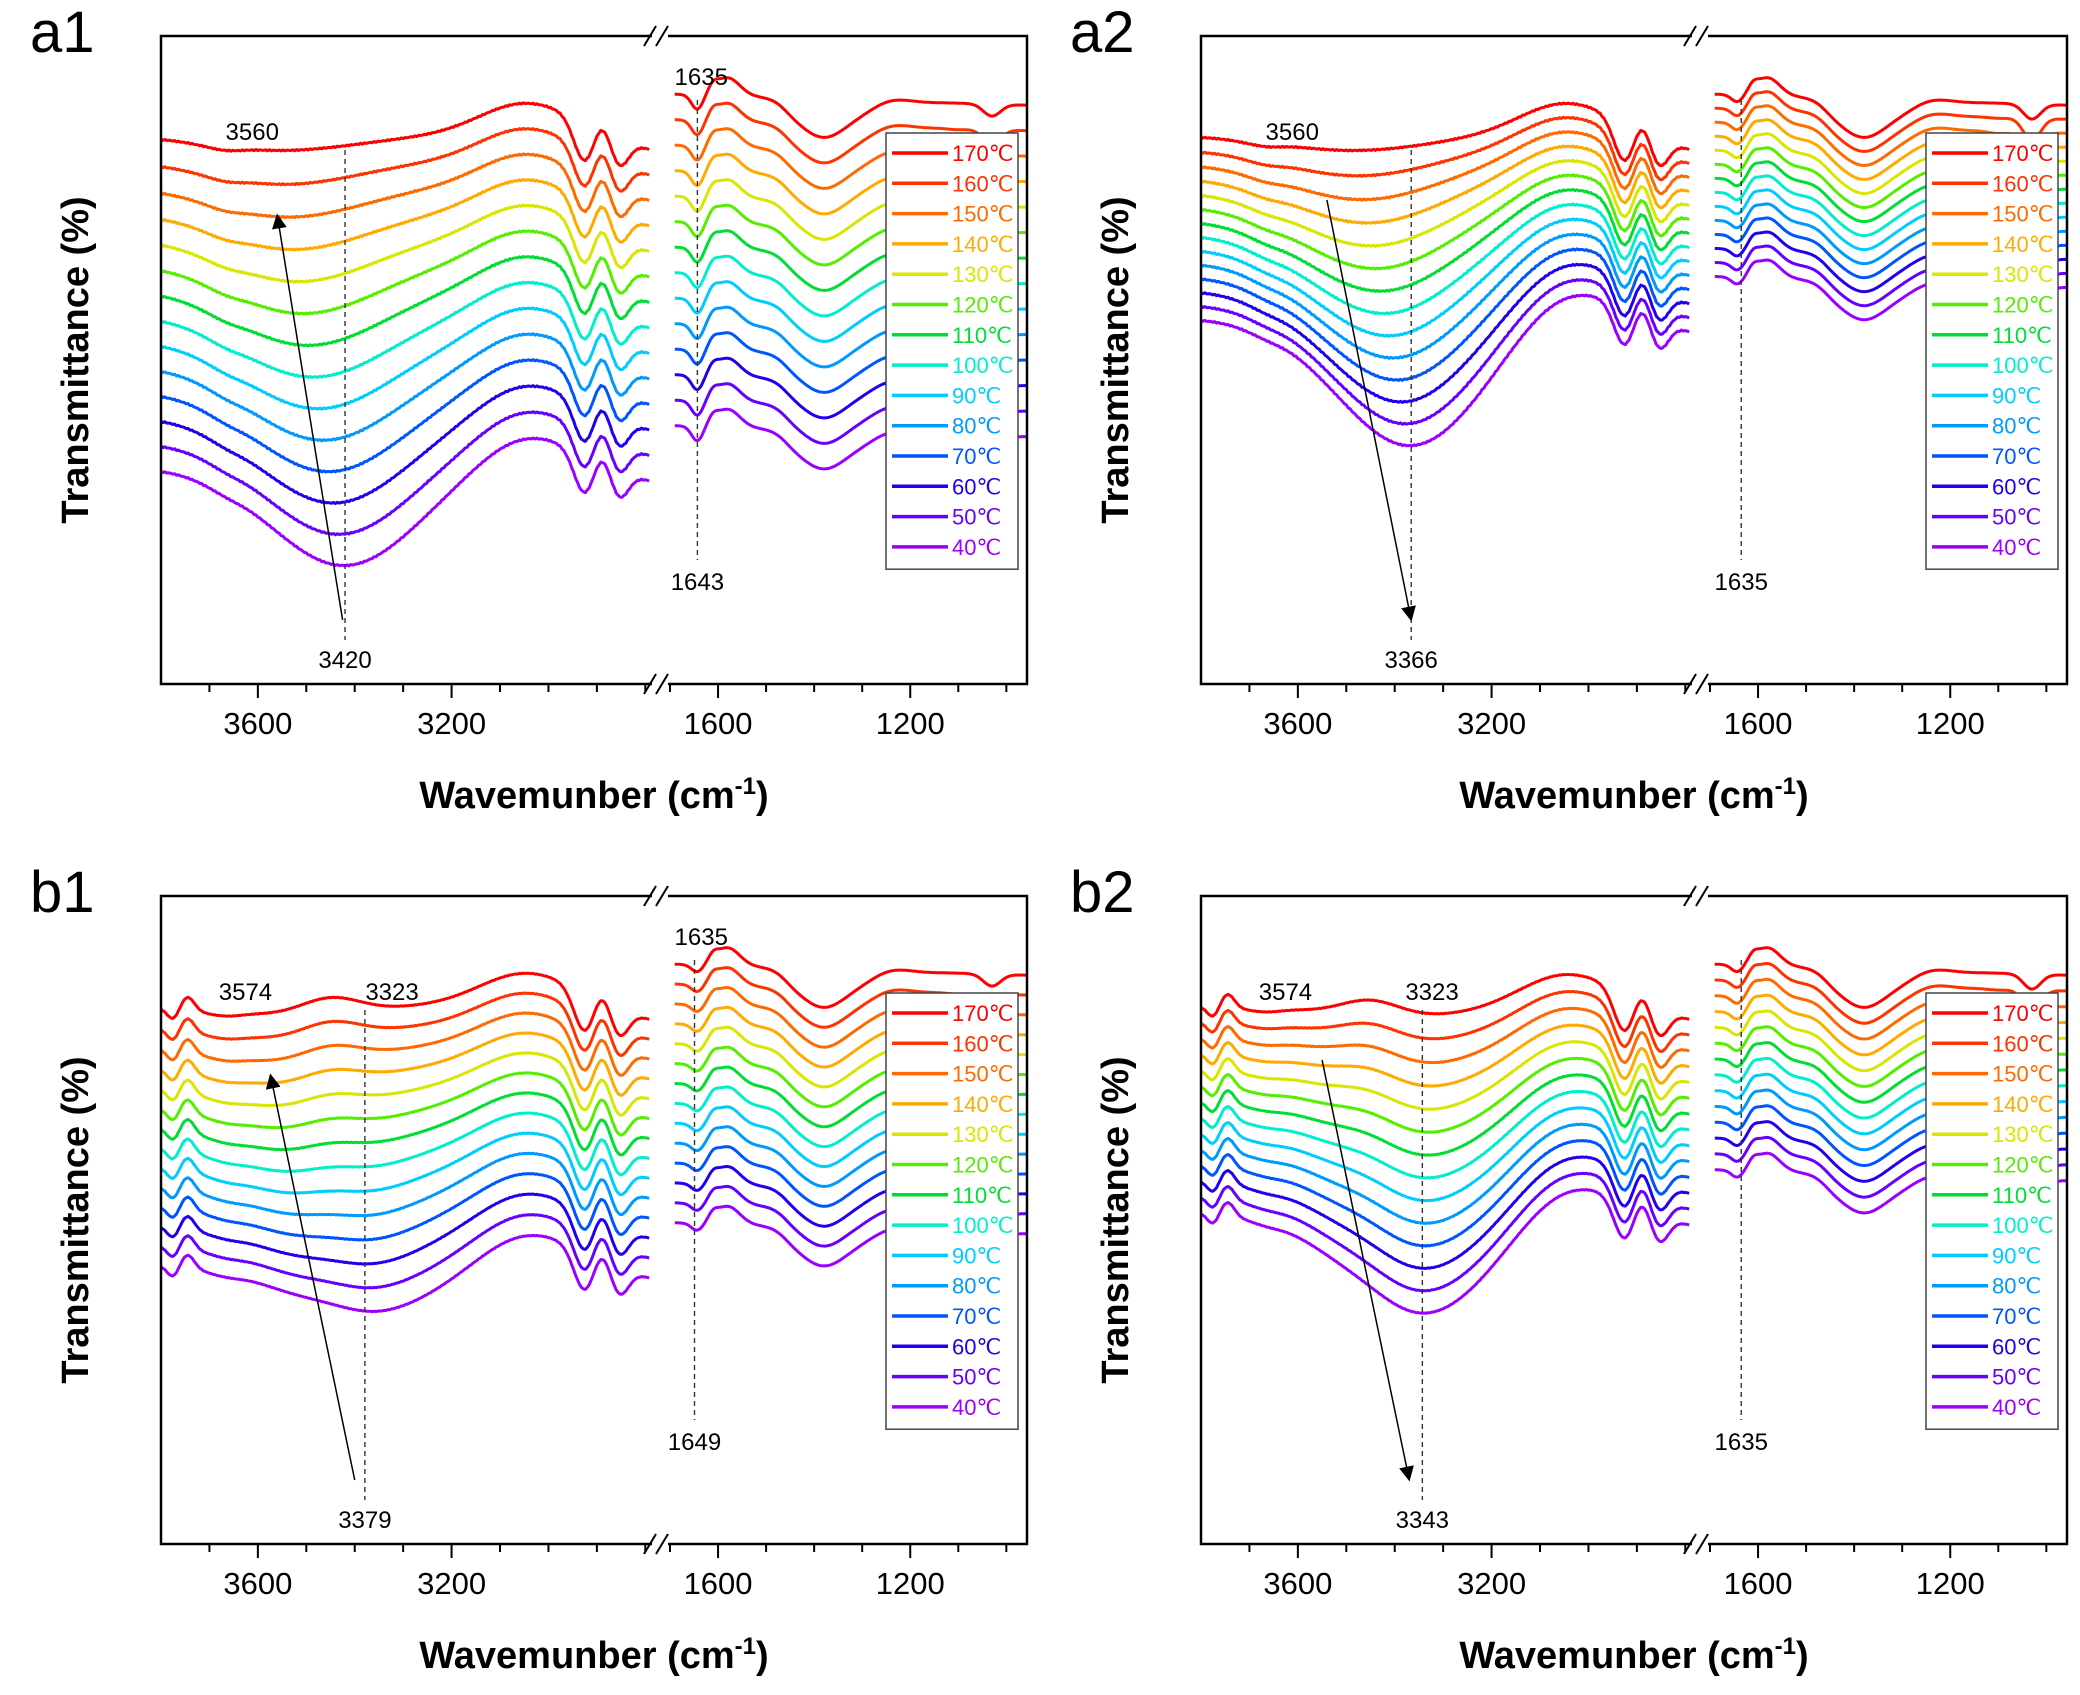 This screenshot has height=1695, width=2080. What do you see at coordinates (850, 977) in the screenshot?
I see `series-line-170C-R` at bounding box center [850, 977].